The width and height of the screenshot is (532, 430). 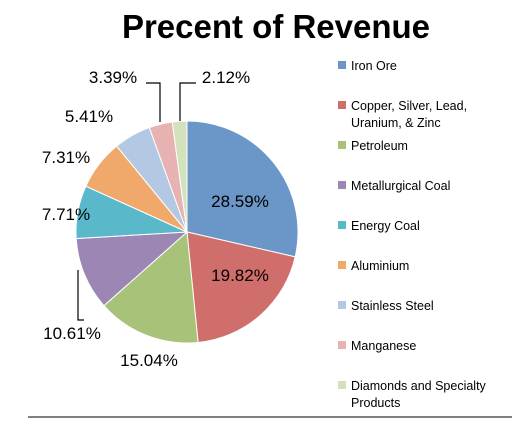 I want to click on leader-lines, so click(x=136, y=201).